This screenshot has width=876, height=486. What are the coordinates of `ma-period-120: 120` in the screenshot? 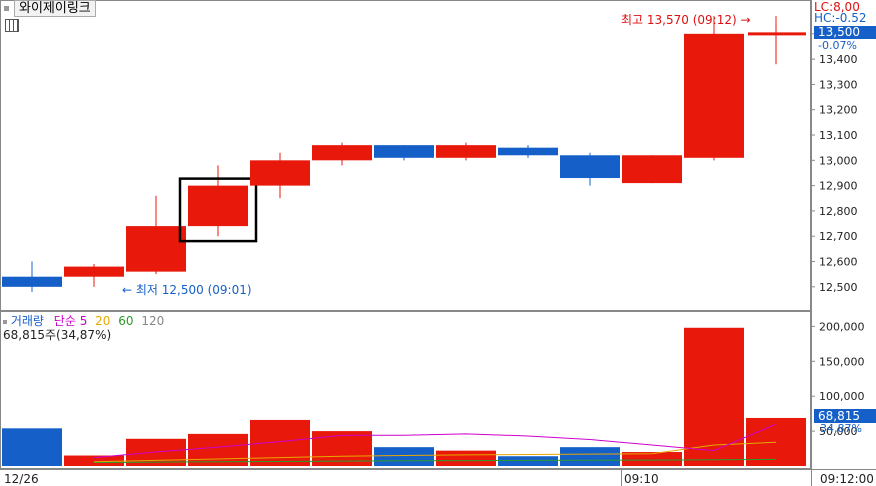 It's located at (153, 321).